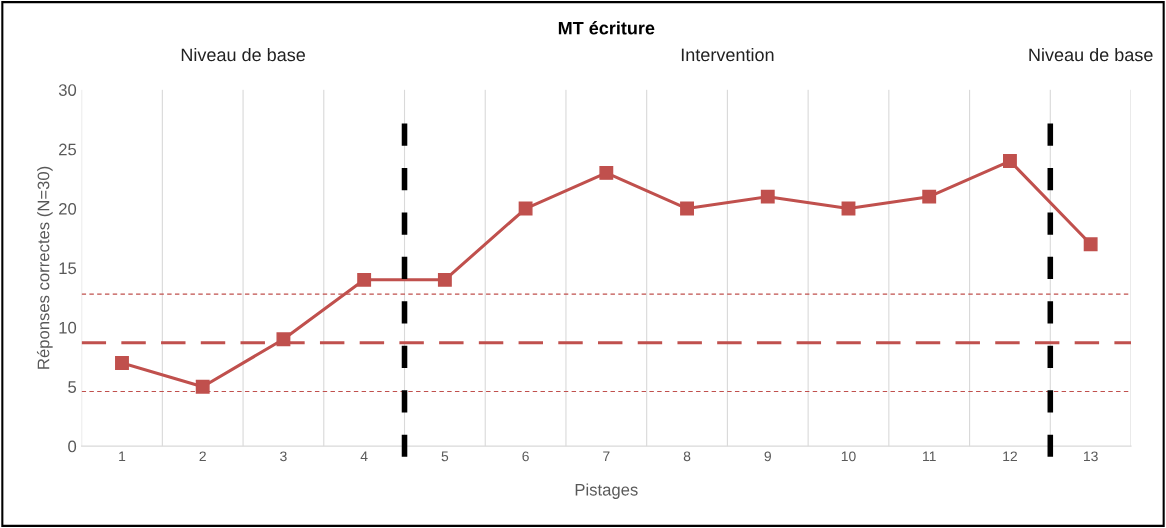 This screenshot has width=1166, height=528. Describe the element at coordinates (283, 456) in the screenshot. I see `x-tick-label: 3` at that location.